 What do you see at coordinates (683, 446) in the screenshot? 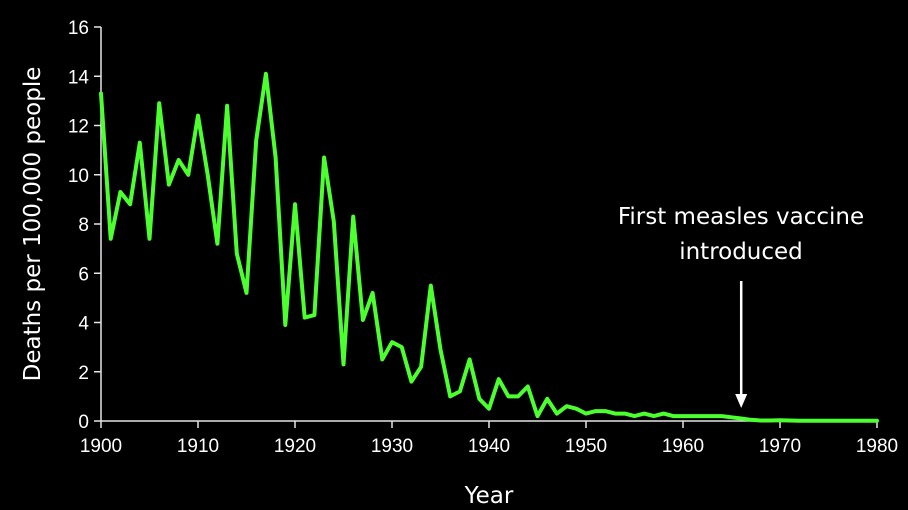
I see `x-tick-label: 1960` at bounding box center [683, 446].